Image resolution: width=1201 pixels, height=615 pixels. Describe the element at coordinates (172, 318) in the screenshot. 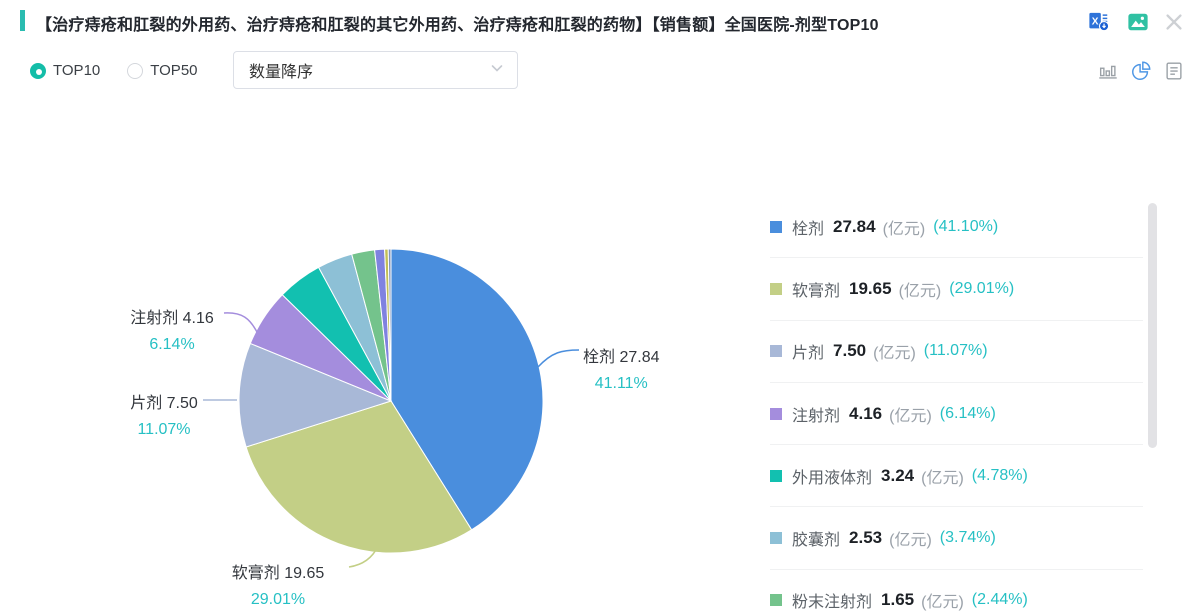

I see `pie-callout-text: 注射剂 4.16` at that location.